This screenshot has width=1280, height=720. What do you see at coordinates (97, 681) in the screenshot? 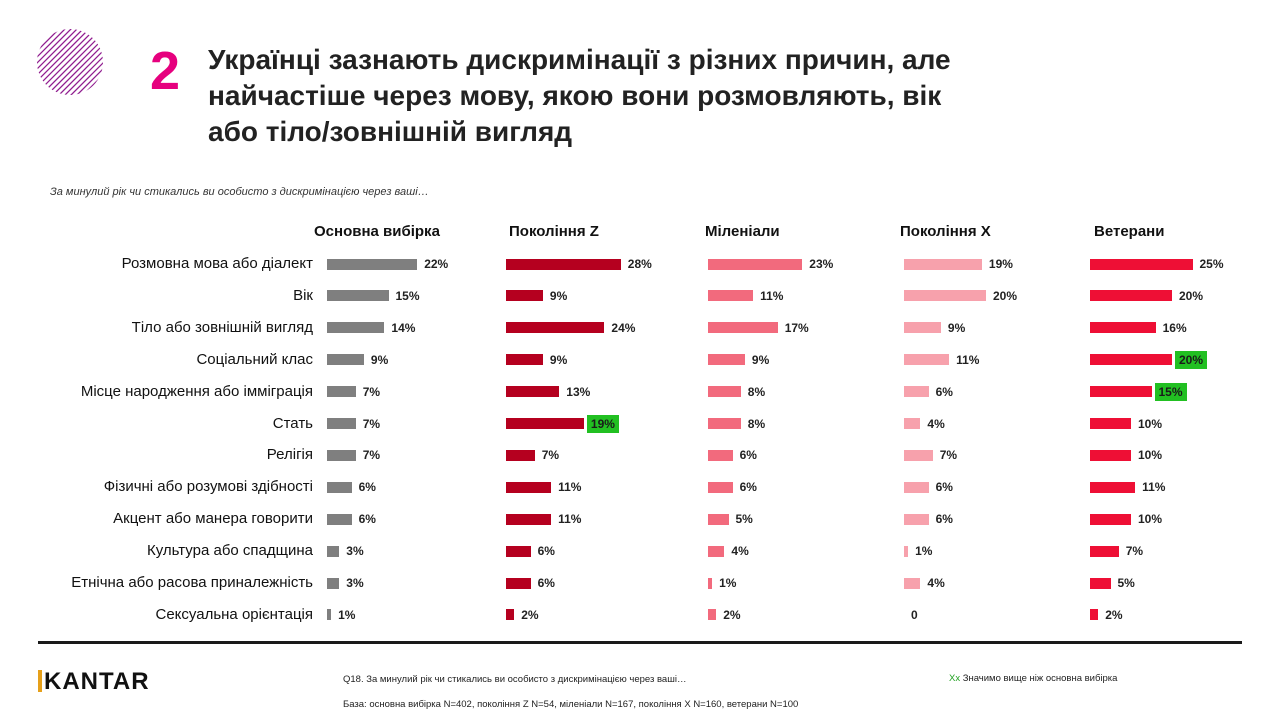
I see `kantar-wordmark: KANTAR` at bounding box center [97, 681].